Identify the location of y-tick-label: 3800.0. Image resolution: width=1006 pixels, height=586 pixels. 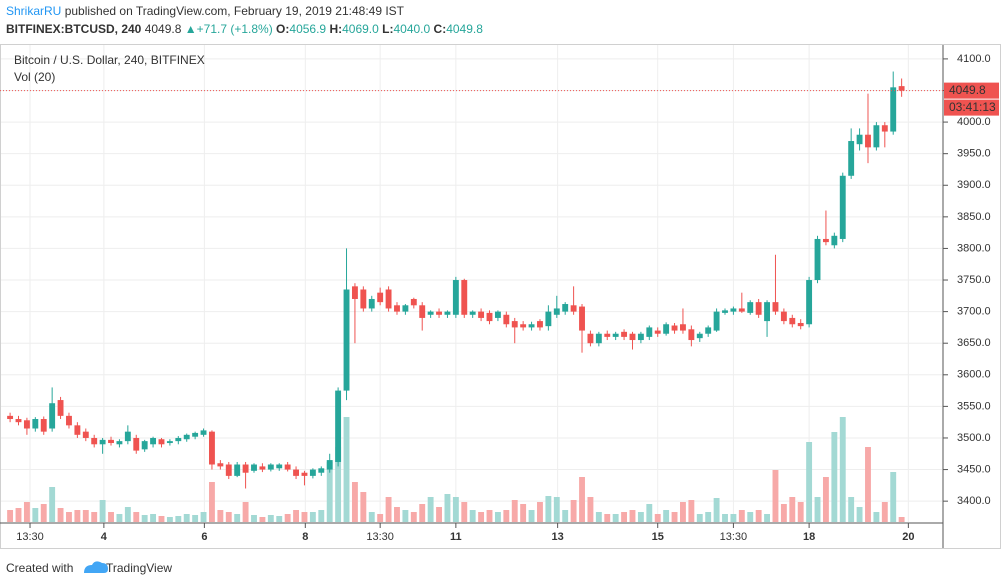
(974, 248).